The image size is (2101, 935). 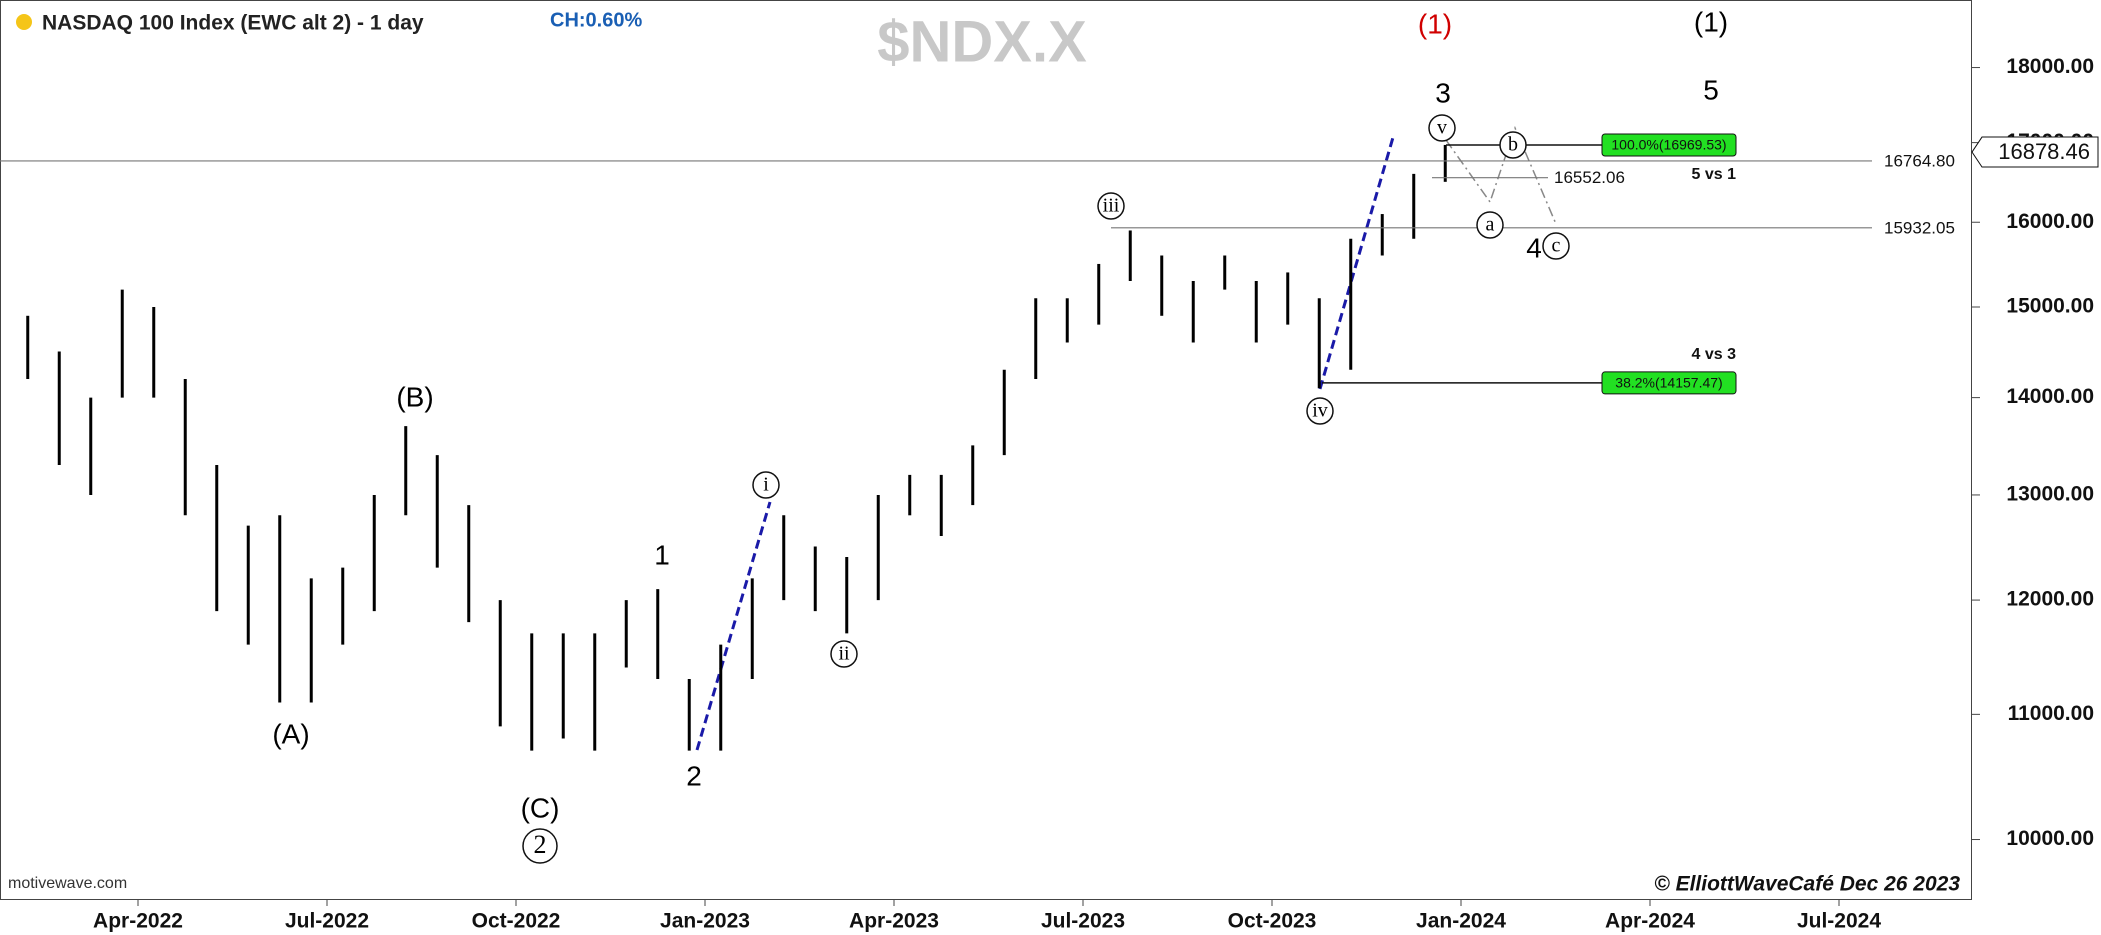 I want to click on wave-label: c, so click(x=1556, y=246).